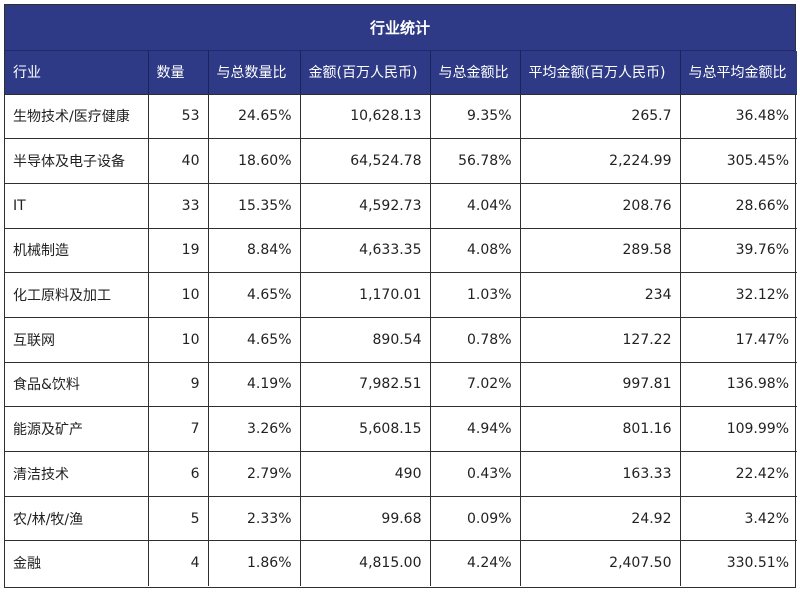  Describe the element at coordinates (178, 519) in the screenshot. I see `cell-count: 5` at that location.